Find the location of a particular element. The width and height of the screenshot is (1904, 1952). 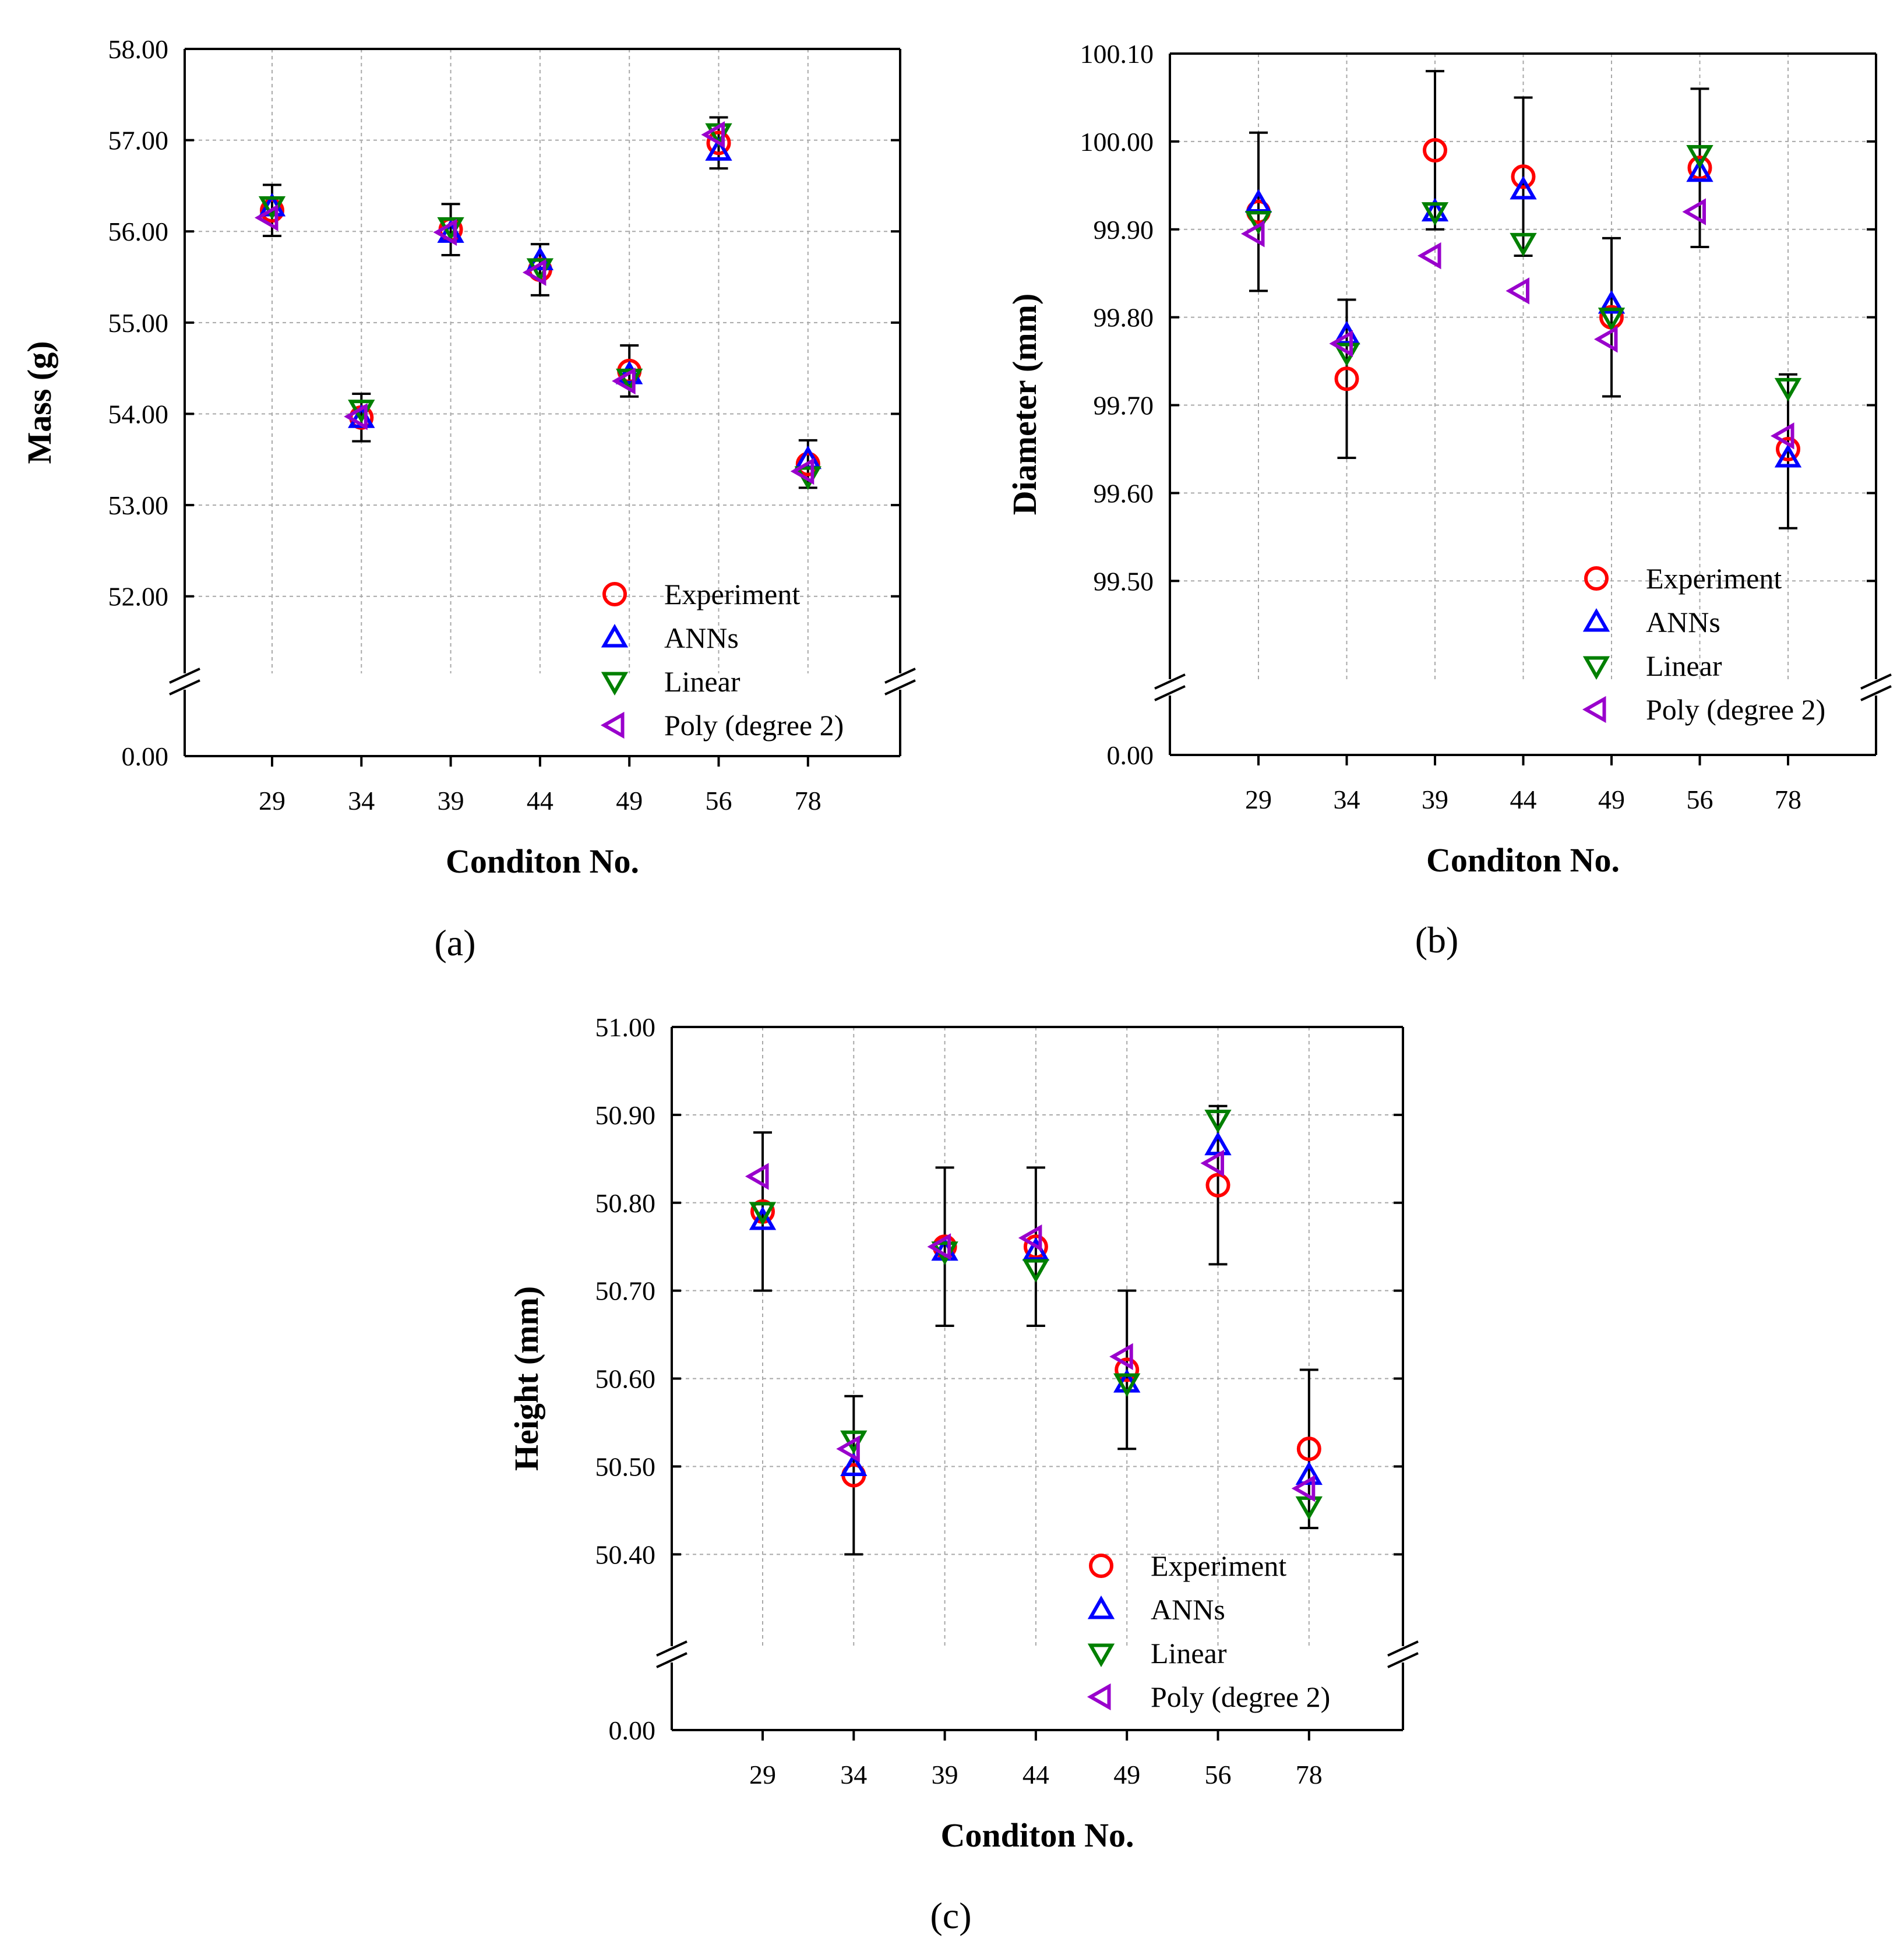

y-tick-label: 58.00 is located at coordinates (138, 49).